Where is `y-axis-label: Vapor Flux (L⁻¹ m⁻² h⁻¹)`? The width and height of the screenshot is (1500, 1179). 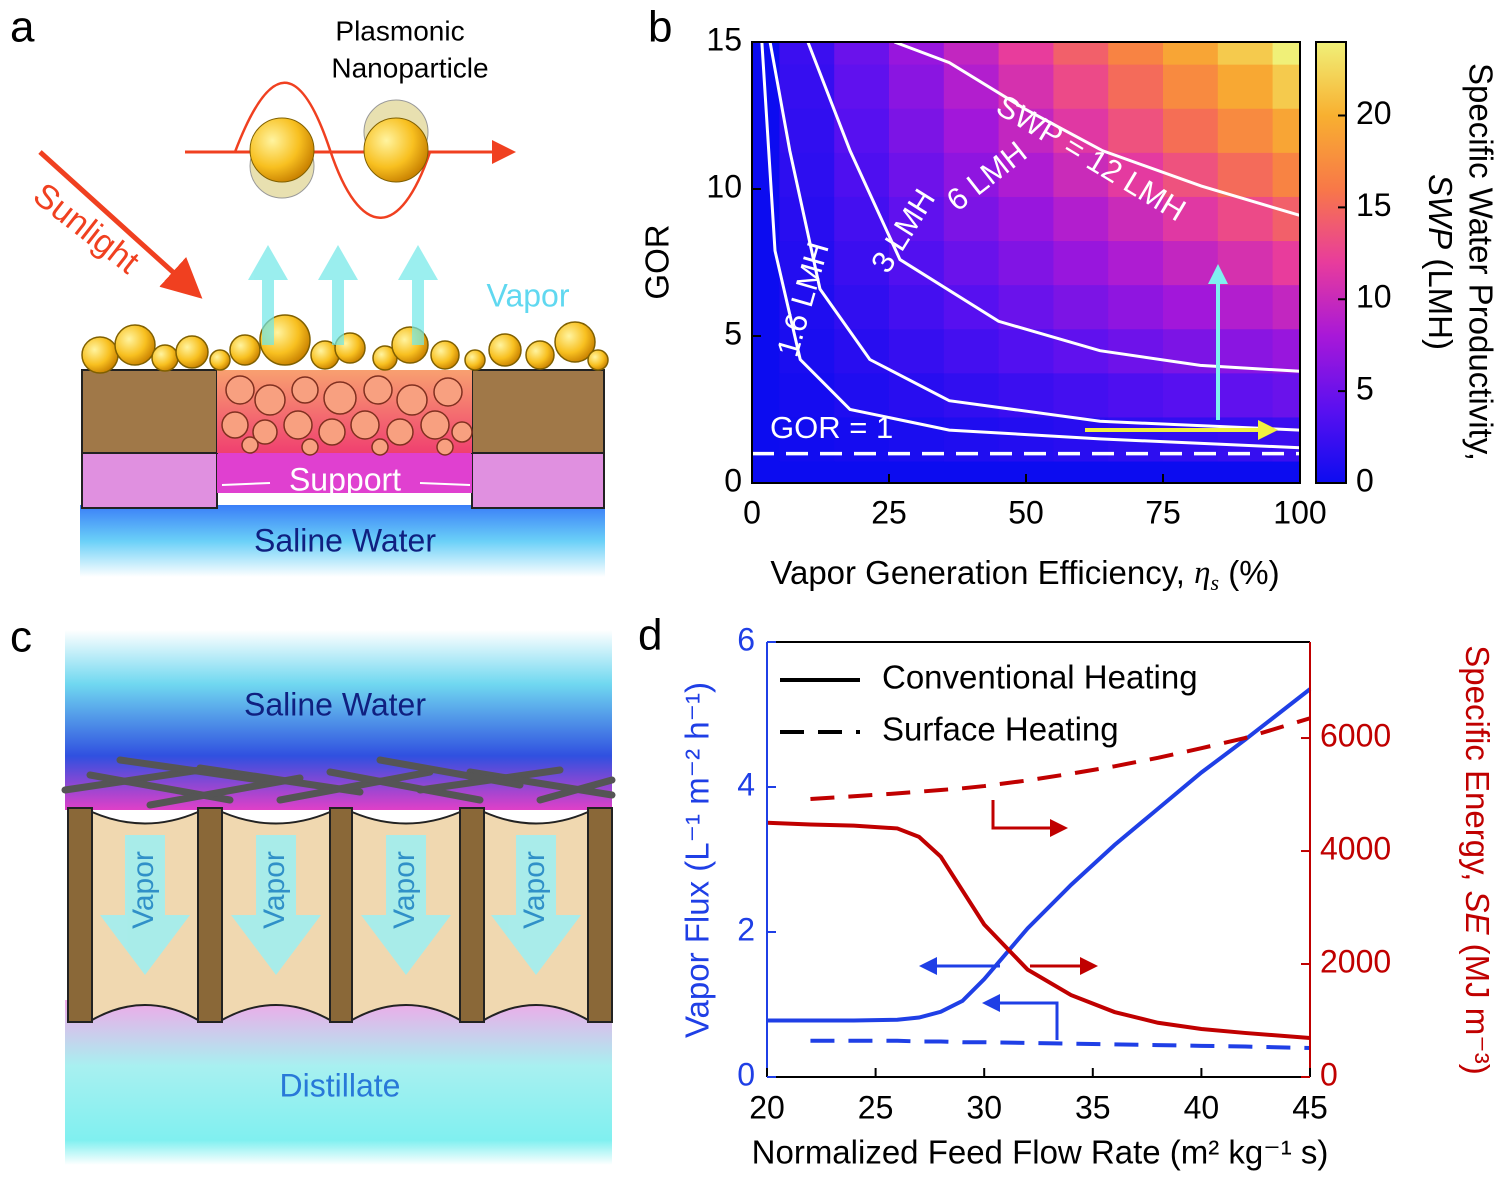
y-axis-label: Vapor Flux (L⁻¹ m⁻² h⁻¹) is located at coordinates (697, 860).